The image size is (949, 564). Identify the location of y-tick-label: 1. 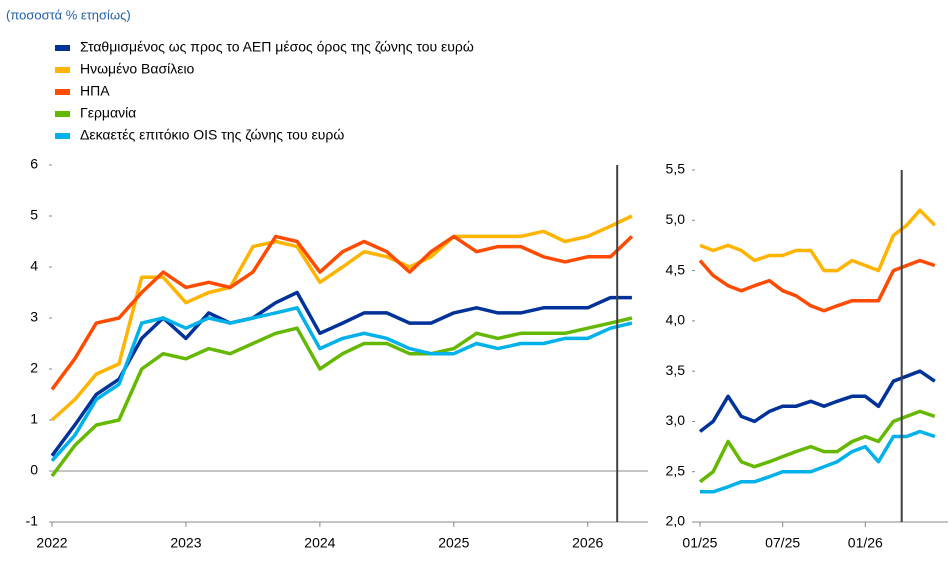
(34, 419).